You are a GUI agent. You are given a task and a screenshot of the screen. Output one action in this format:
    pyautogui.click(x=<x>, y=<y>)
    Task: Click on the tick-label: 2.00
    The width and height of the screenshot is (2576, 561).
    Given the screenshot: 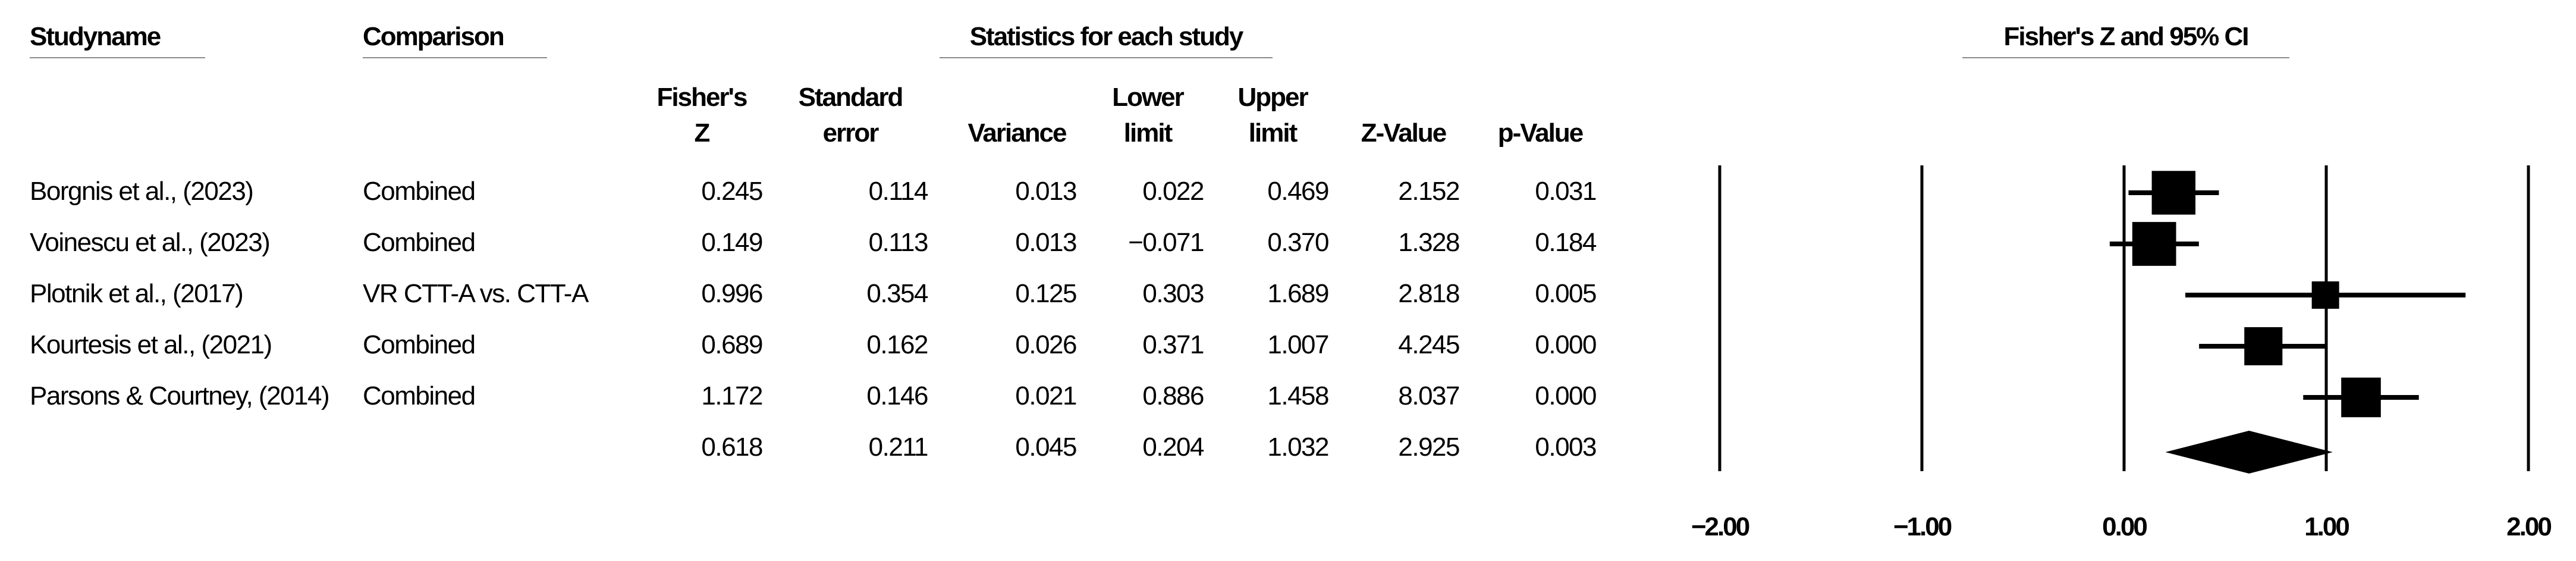 What is the action you would take?
    pyautogui.click(x=2528, y=526)
    